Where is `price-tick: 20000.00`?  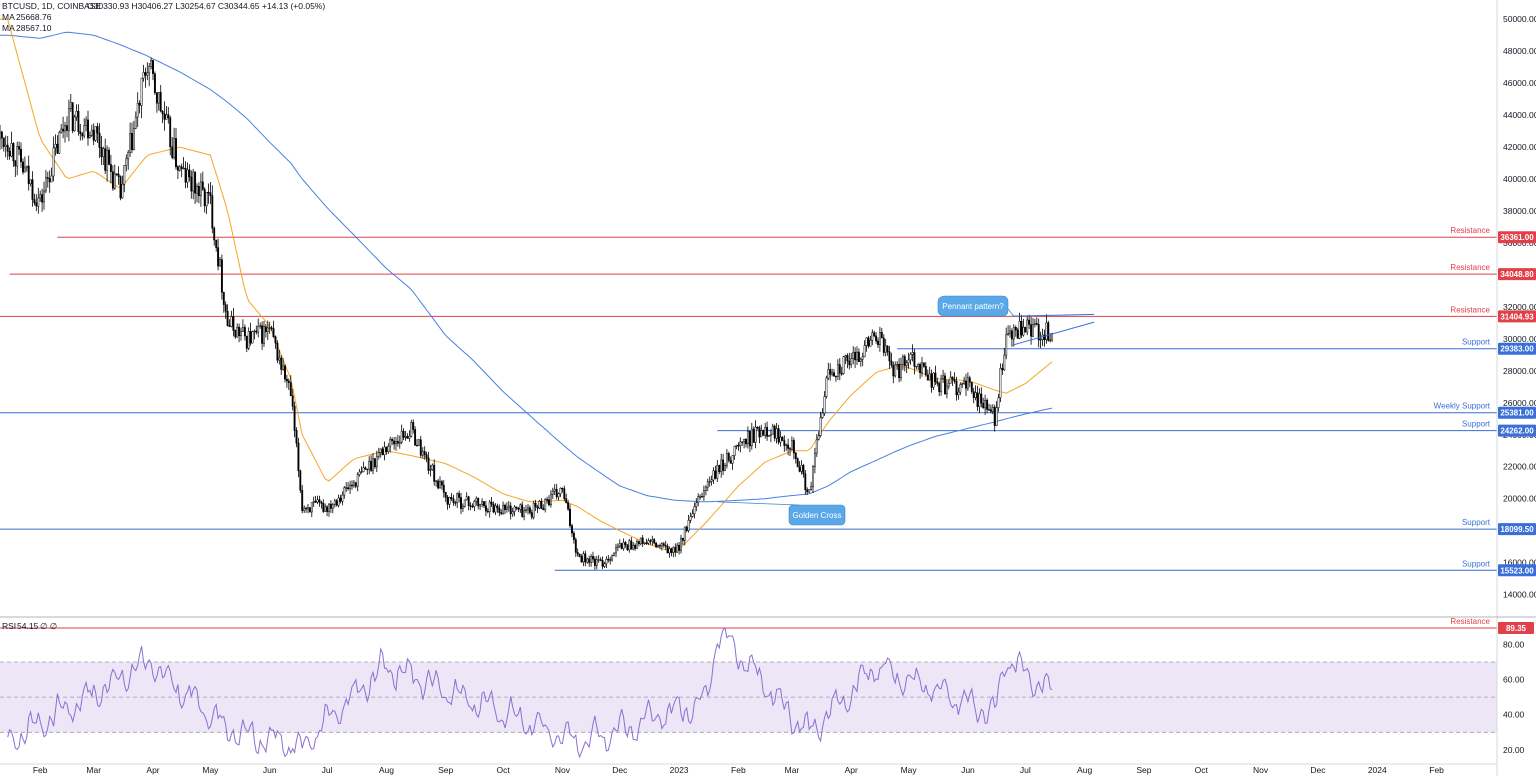
price-tick: 20000.00 is located at coordinates (1519, 499).